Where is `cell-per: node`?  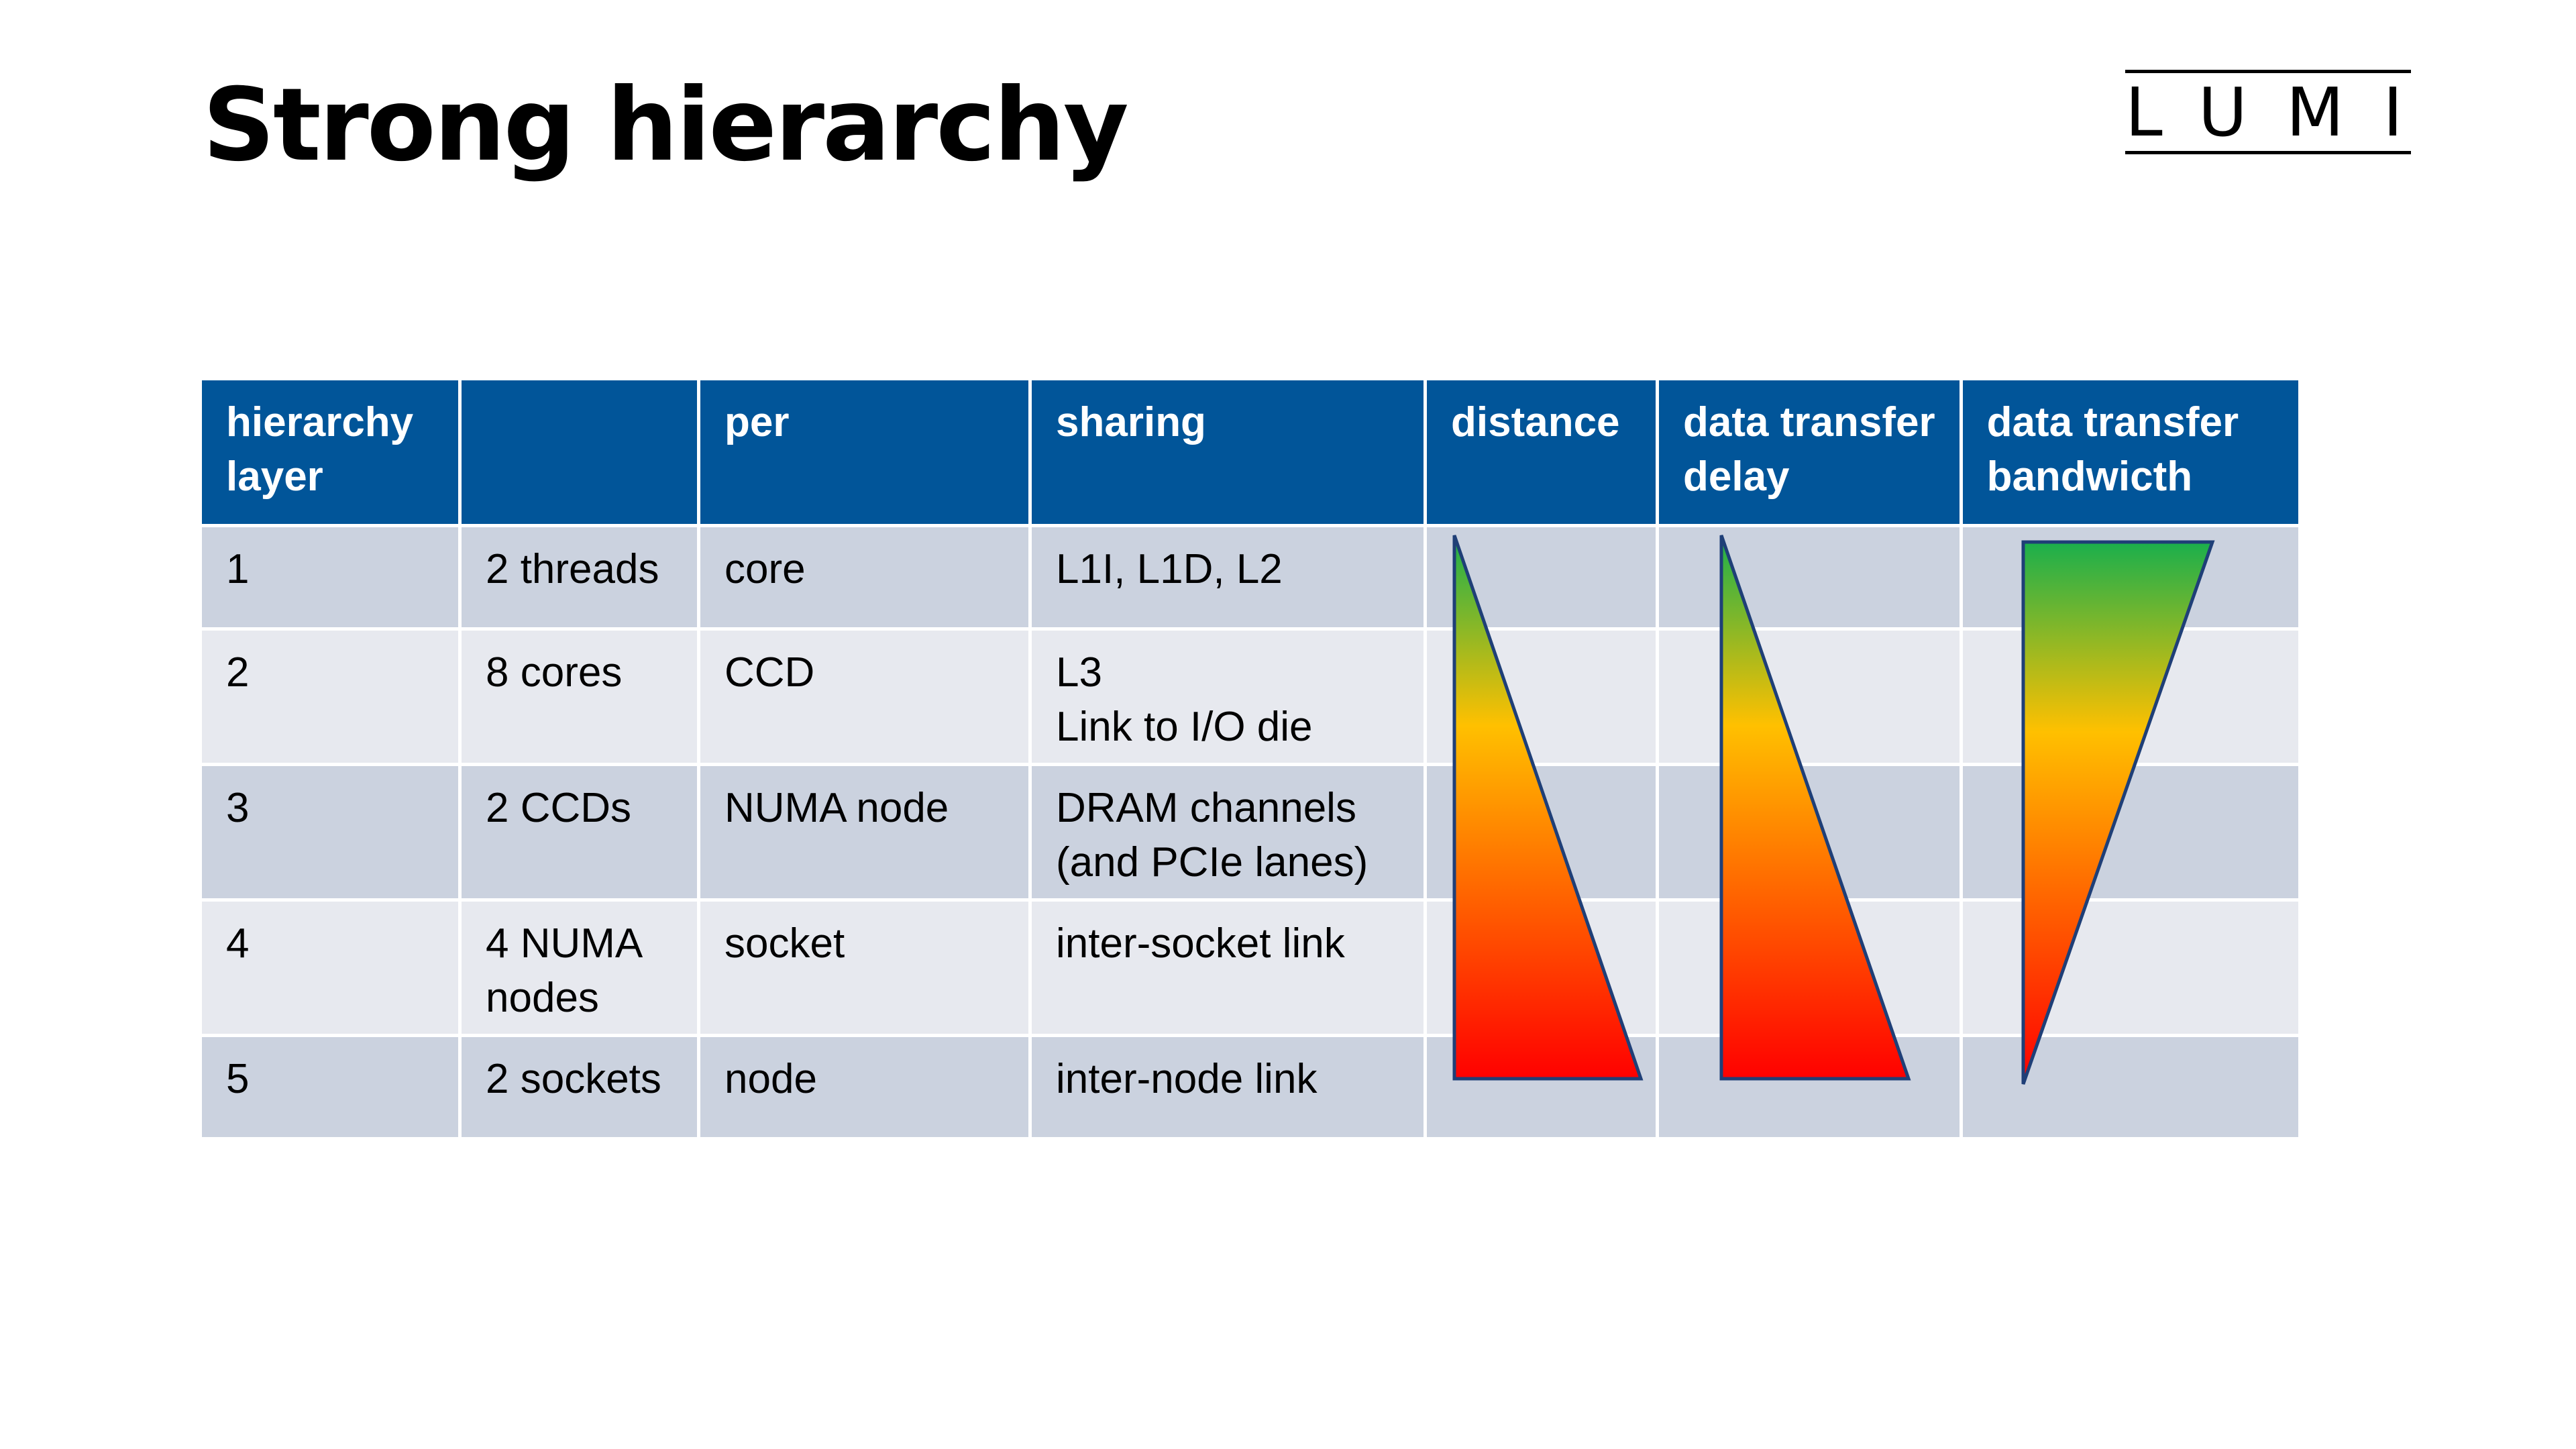
cell-per: node is located at coordinates (864, 1087).